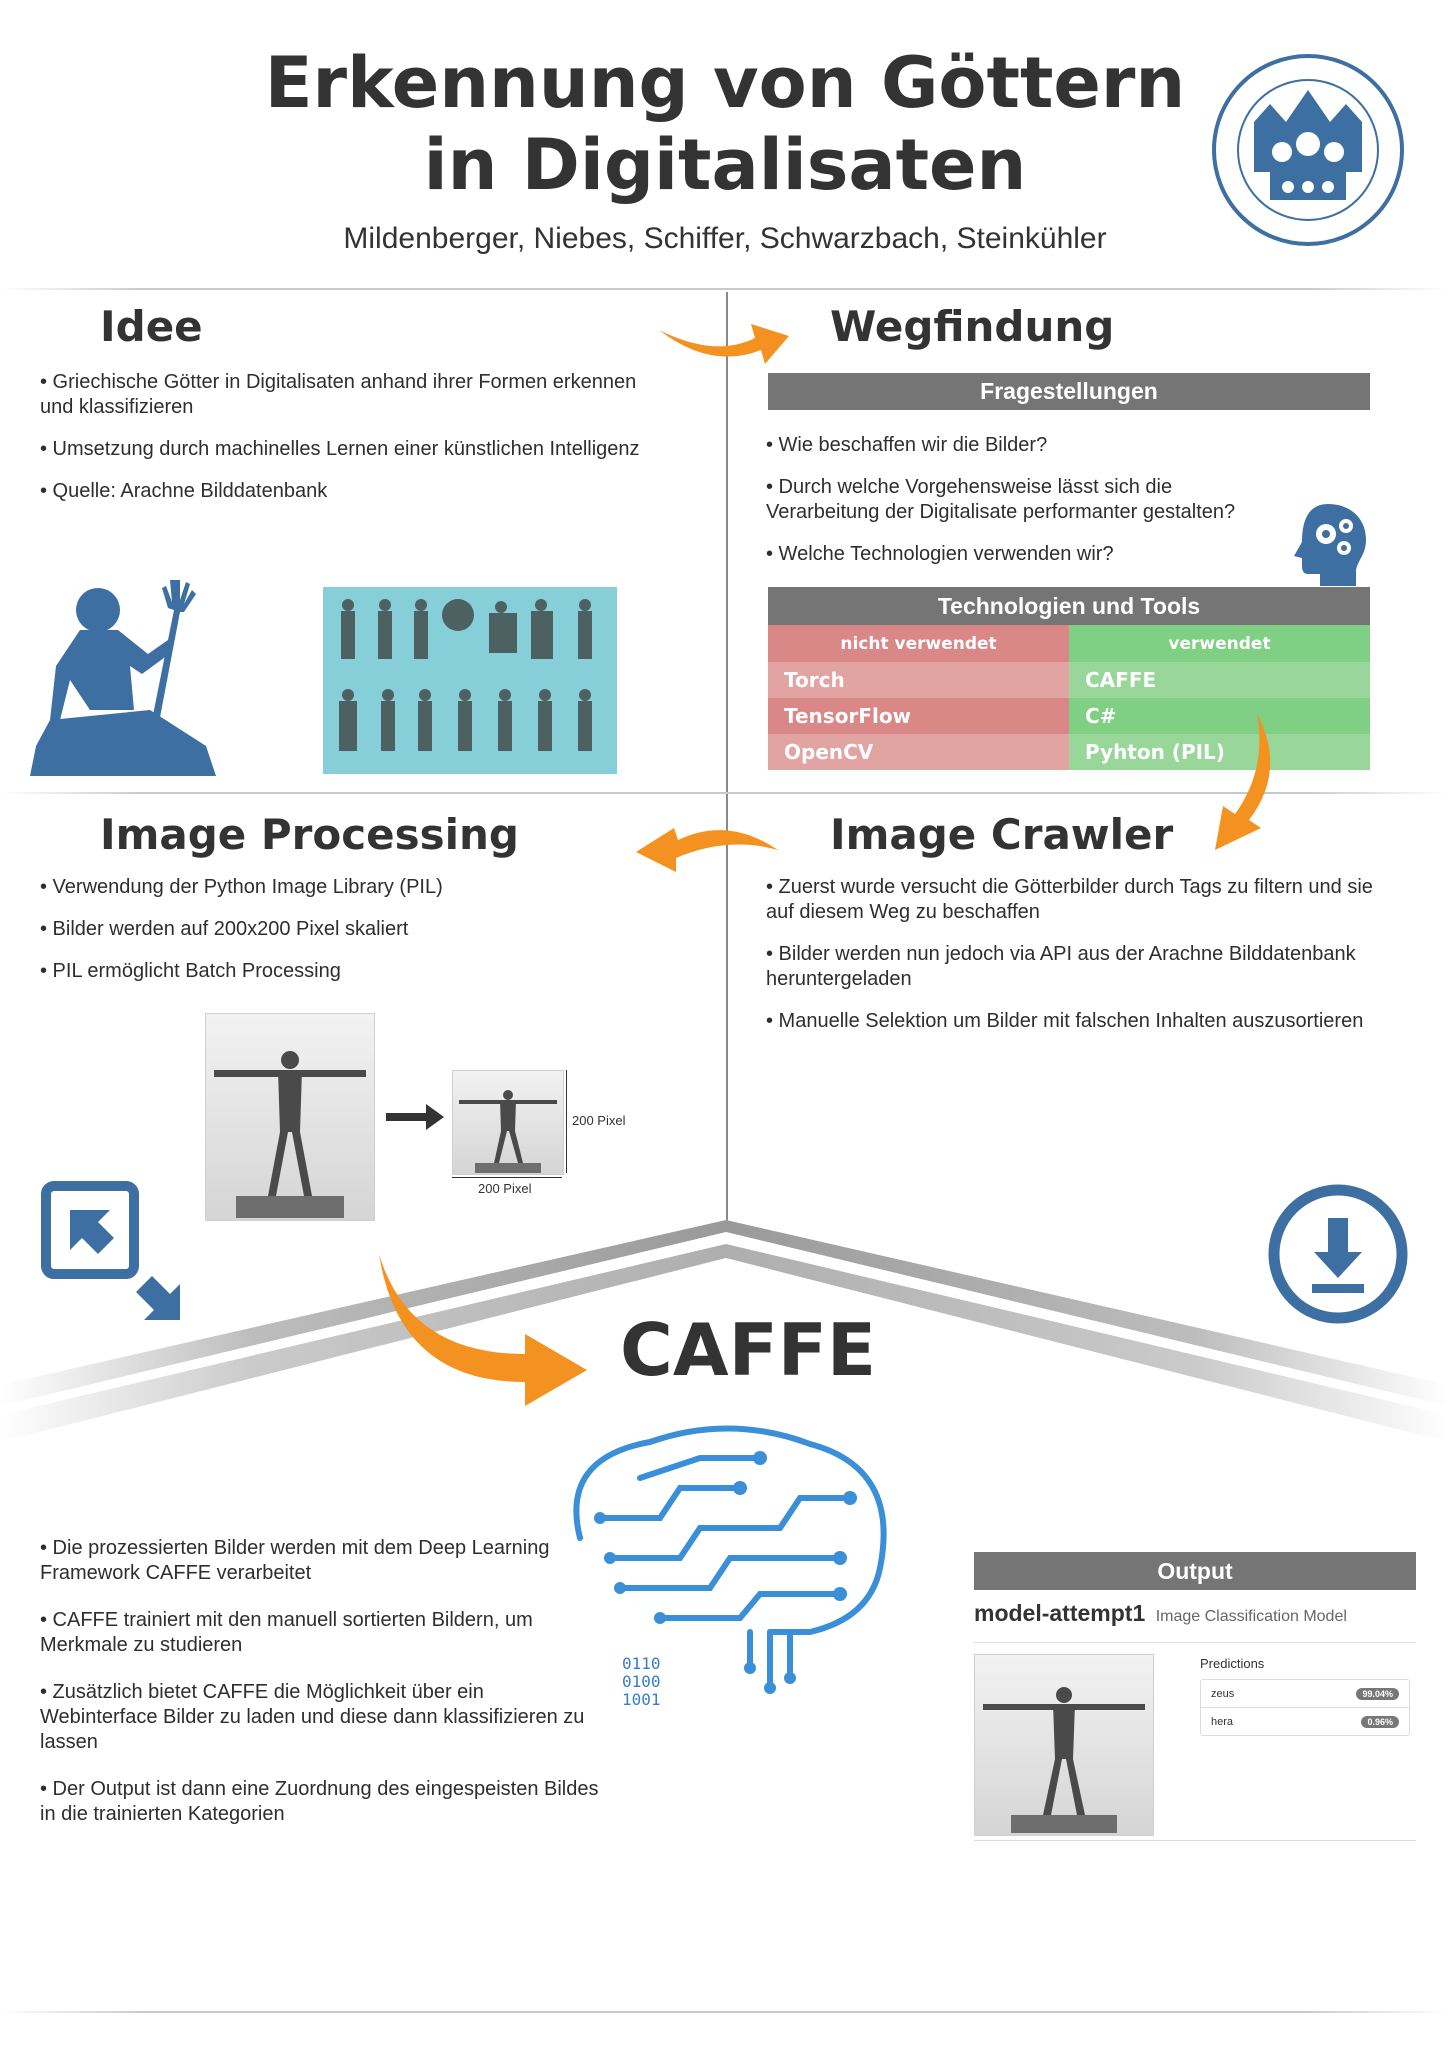 The height and width of the screenshot is (2048, 1448). What do you see at coordinates (918, 716) in the screenshot?
I see `tech-not-used-cell: TensorFlow` at bounding box center [918, 716].